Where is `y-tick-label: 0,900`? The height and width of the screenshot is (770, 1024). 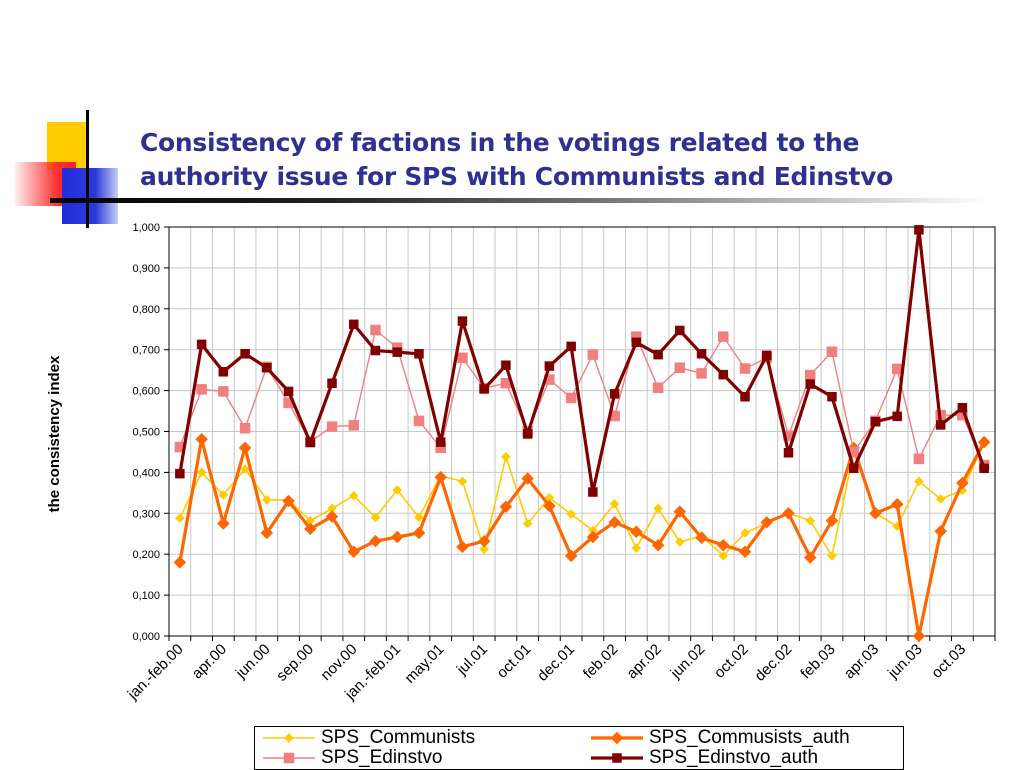
y-tick-label: 0,900 is located at coordinates (146, 269).